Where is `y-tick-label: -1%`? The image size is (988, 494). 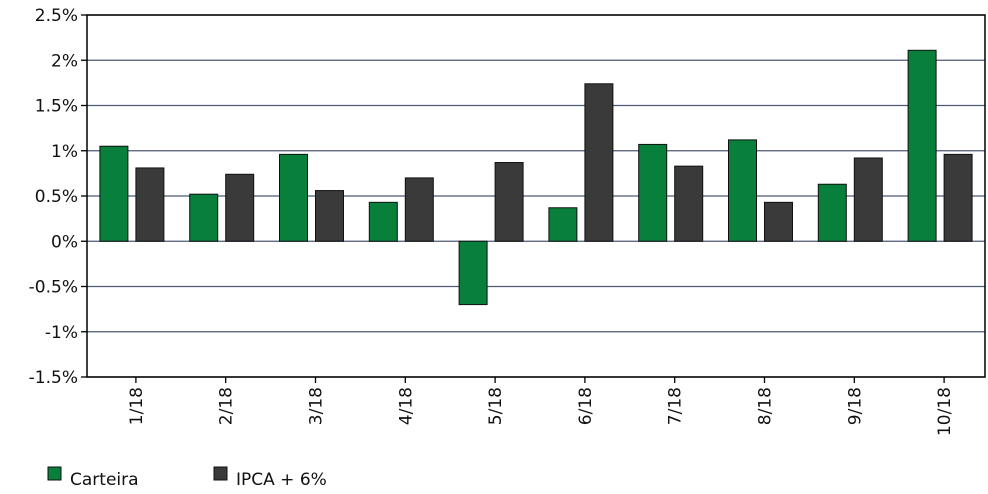
y-tick-label: -1% is located at coordinates (61, 333).